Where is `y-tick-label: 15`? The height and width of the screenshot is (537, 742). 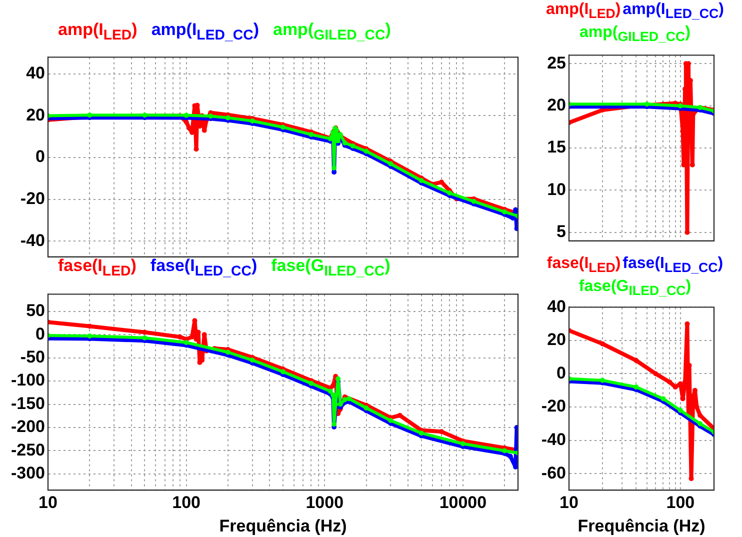
y-tick-label: 15 is located at coordinates (556, 147).